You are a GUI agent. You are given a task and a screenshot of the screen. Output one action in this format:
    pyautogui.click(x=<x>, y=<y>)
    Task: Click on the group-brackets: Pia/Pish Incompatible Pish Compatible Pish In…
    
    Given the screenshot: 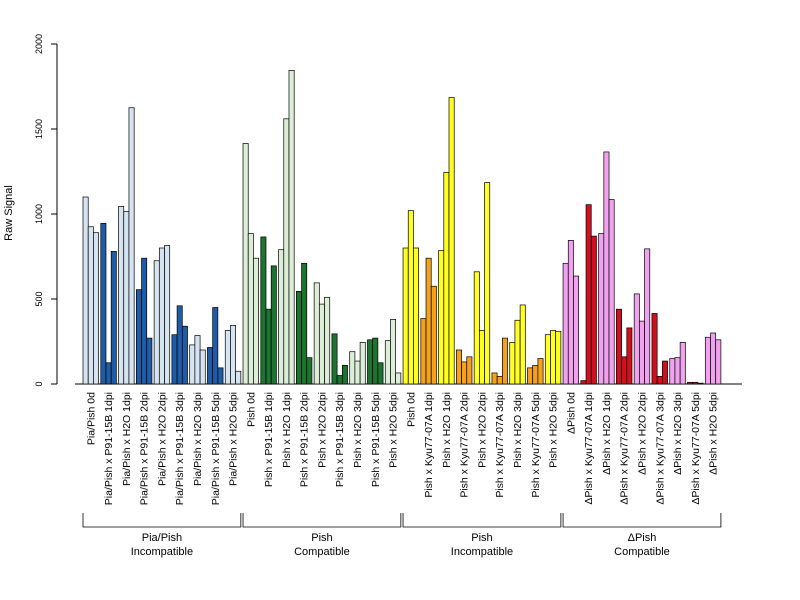 What is the action you would take?
    pyautogui.click(x=402, y=535)
    